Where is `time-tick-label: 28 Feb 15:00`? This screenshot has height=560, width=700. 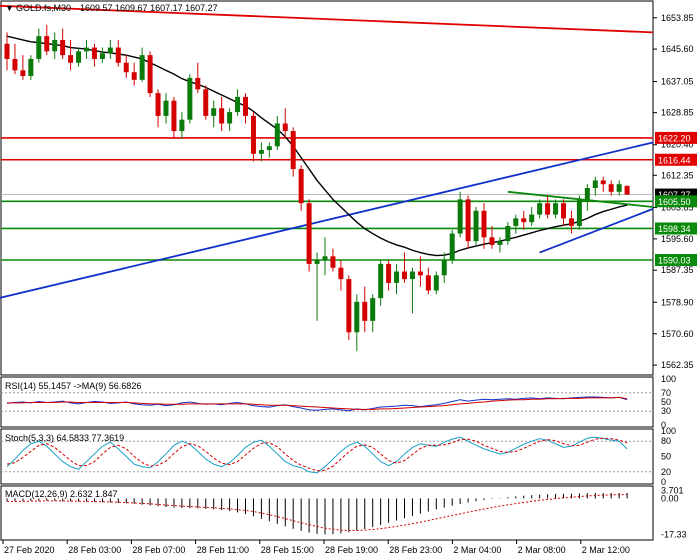
time-tick-label: 28 Feb 15:00 is located at coordinates (287, 550).